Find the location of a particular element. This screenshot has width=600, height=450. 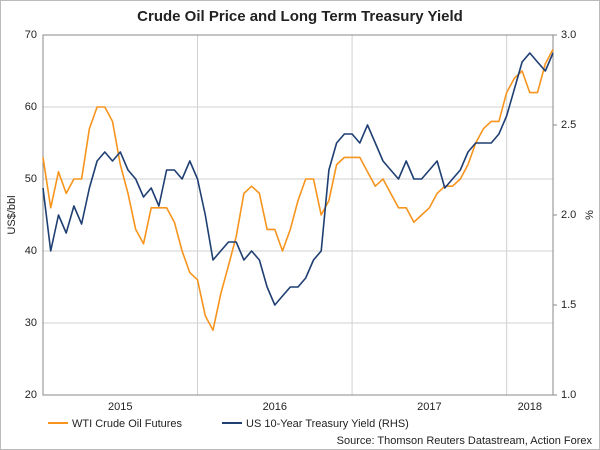

y-tick-label: 30 is located at coordinates (31, 323).